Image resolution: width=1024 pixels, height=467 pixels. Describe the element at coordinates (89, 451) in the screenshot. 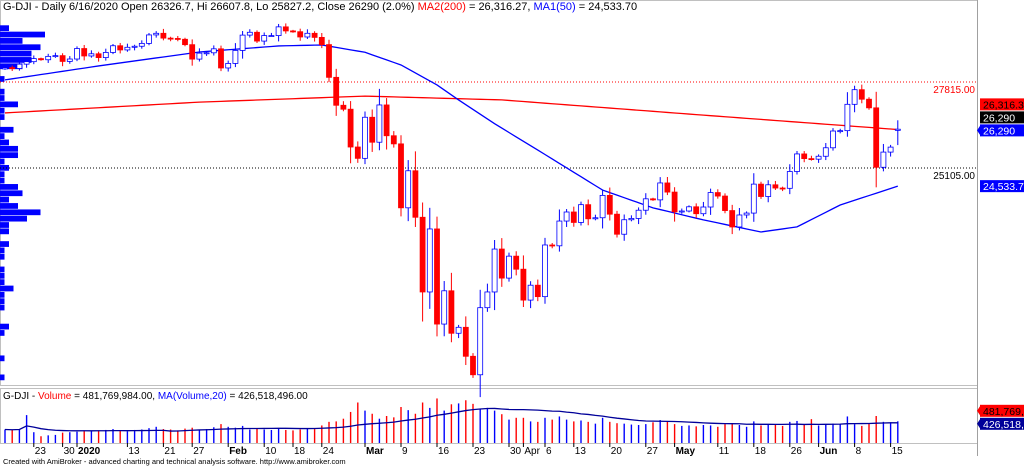

I see `x-tick-label: 2020` at that location.